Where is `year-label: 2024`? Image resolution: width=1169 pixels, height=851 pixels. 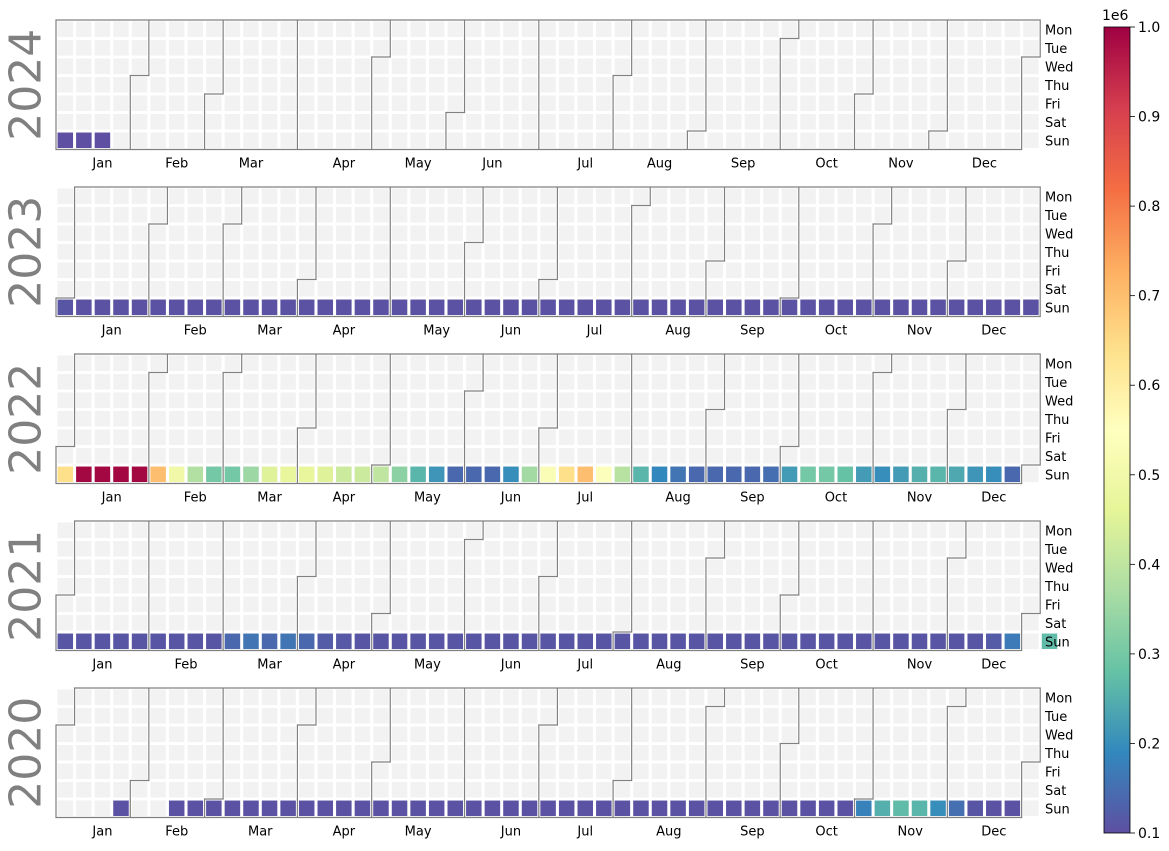
year-label: 2024 is located at coordinates (26, 85).